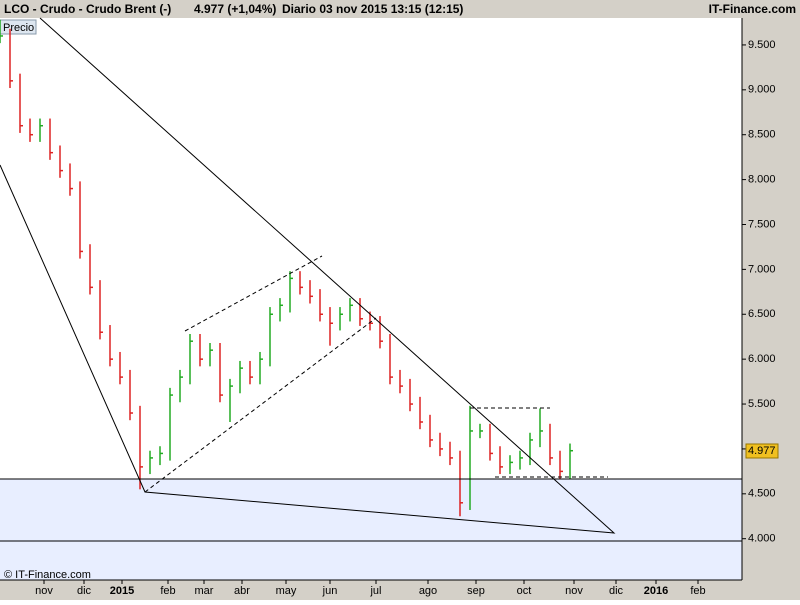  Describe the element at coordinates (752, 9) in the screenshot. I see `brand: IT-Finance.com` at that location.